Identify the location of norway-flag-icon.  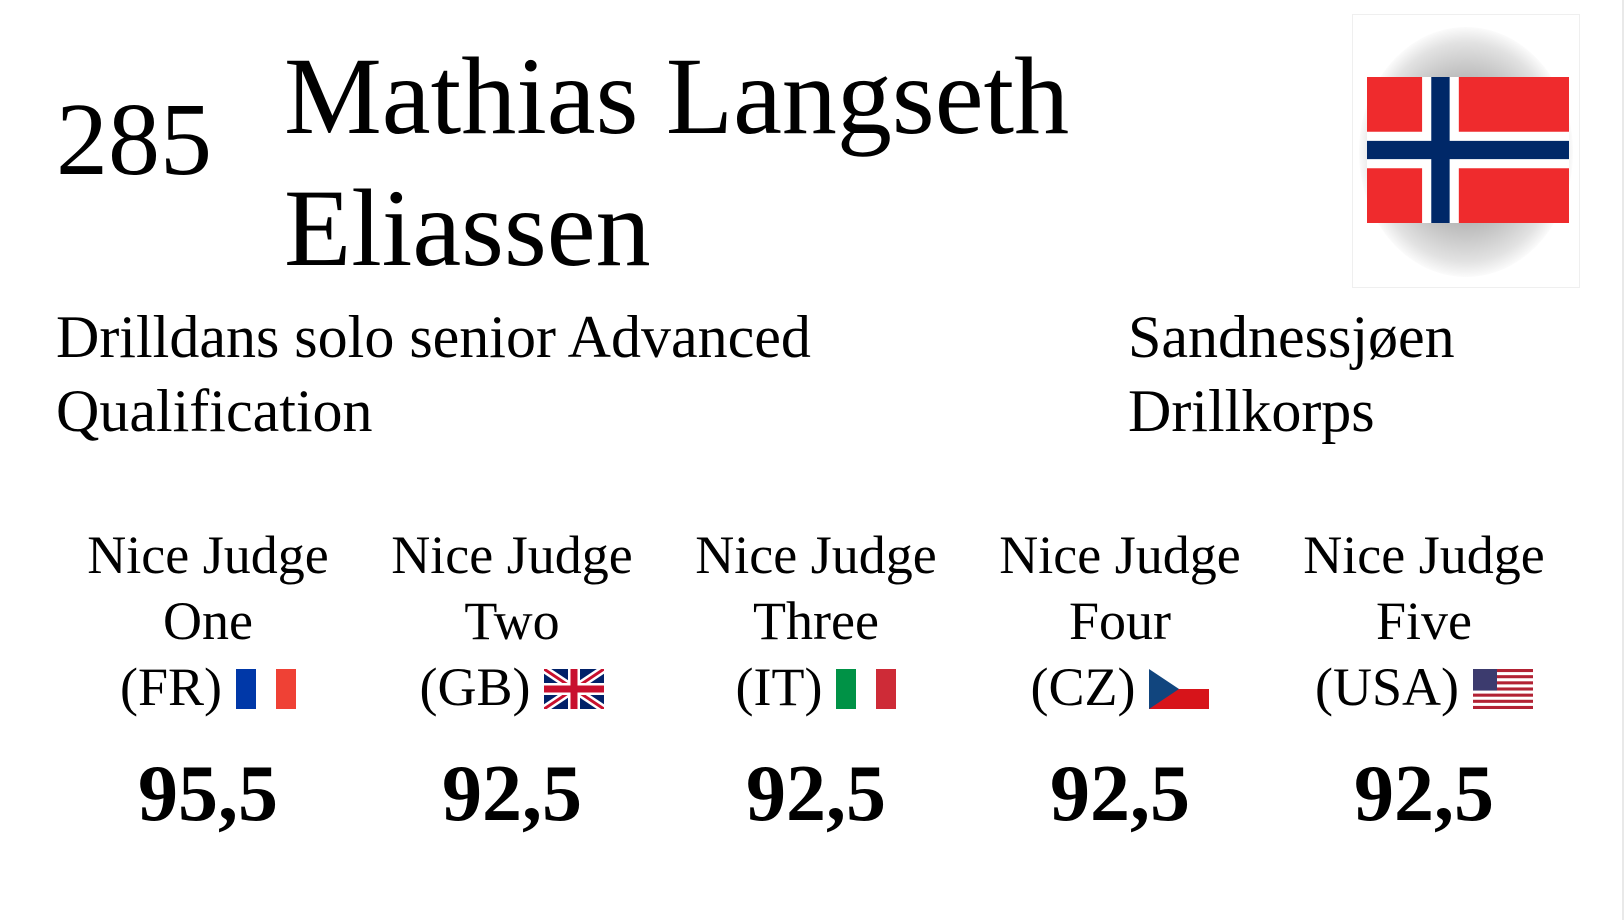
(1468, 150).